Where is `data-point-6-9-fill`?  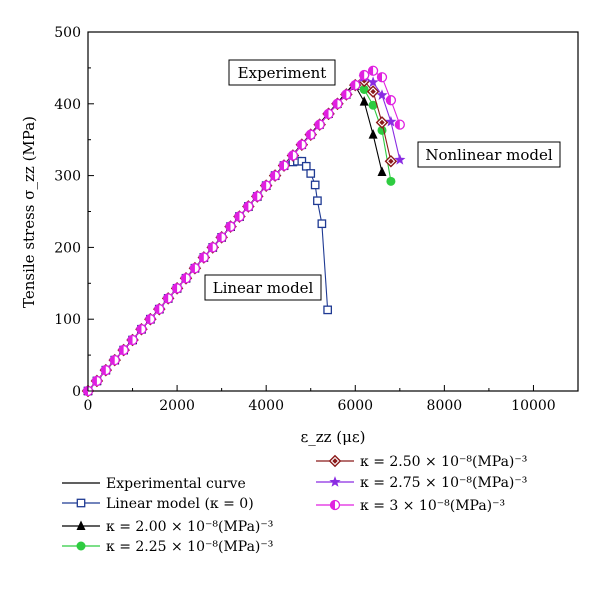
data-point-6-9-fill is located at coordinates (166, 298).